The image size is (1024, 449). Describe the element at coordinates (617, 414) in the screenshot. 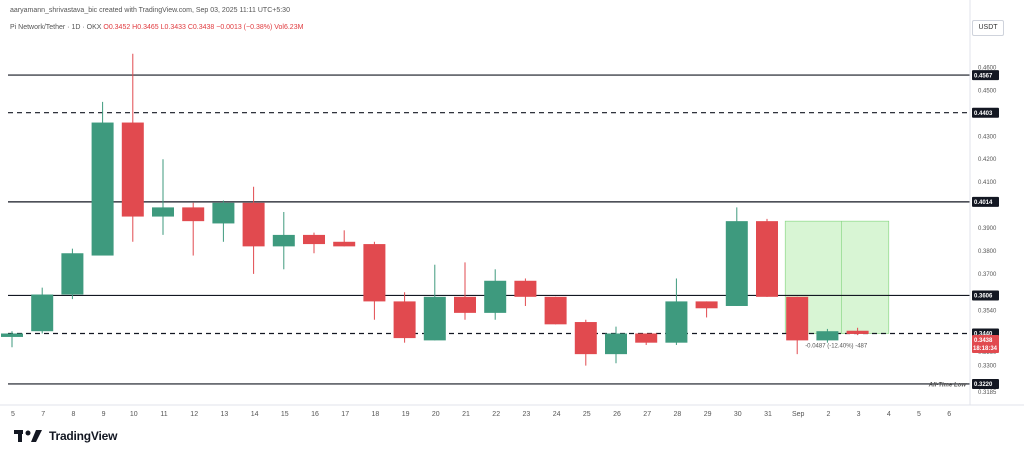

I see `date-tick-20: 26` at that location.